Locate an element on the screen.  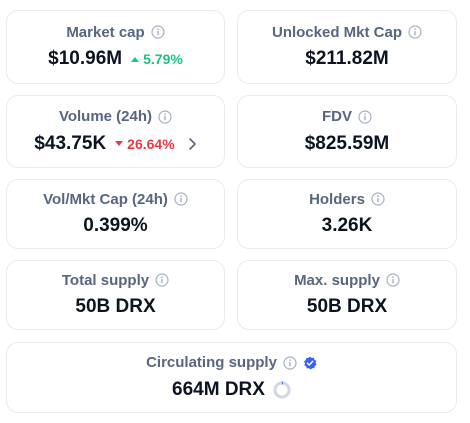
caret-down-icon is located at coordinates (119, 143).